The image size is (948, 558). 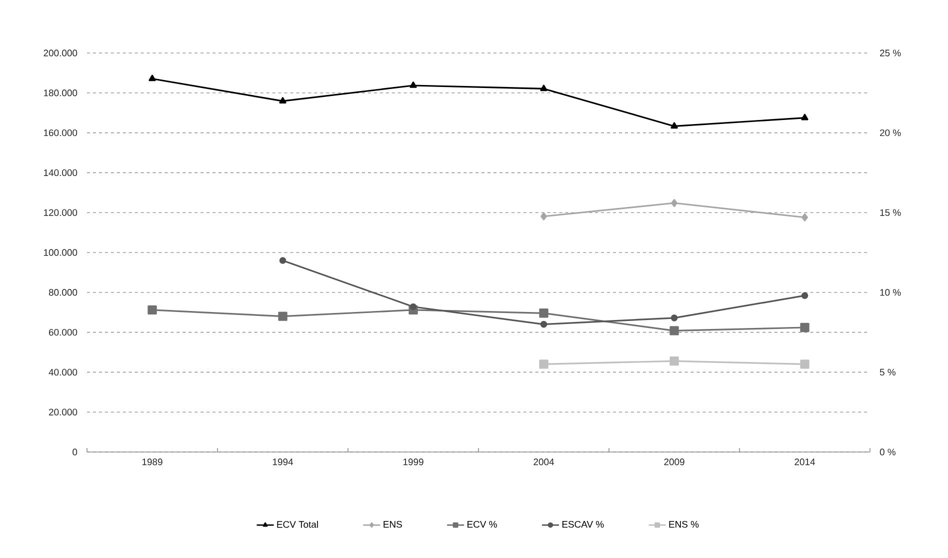 What do you see at coordinates (888, 452) in the screenshot?
I see `y2-tick-label: 0 %` at bounding box center [888, 452].